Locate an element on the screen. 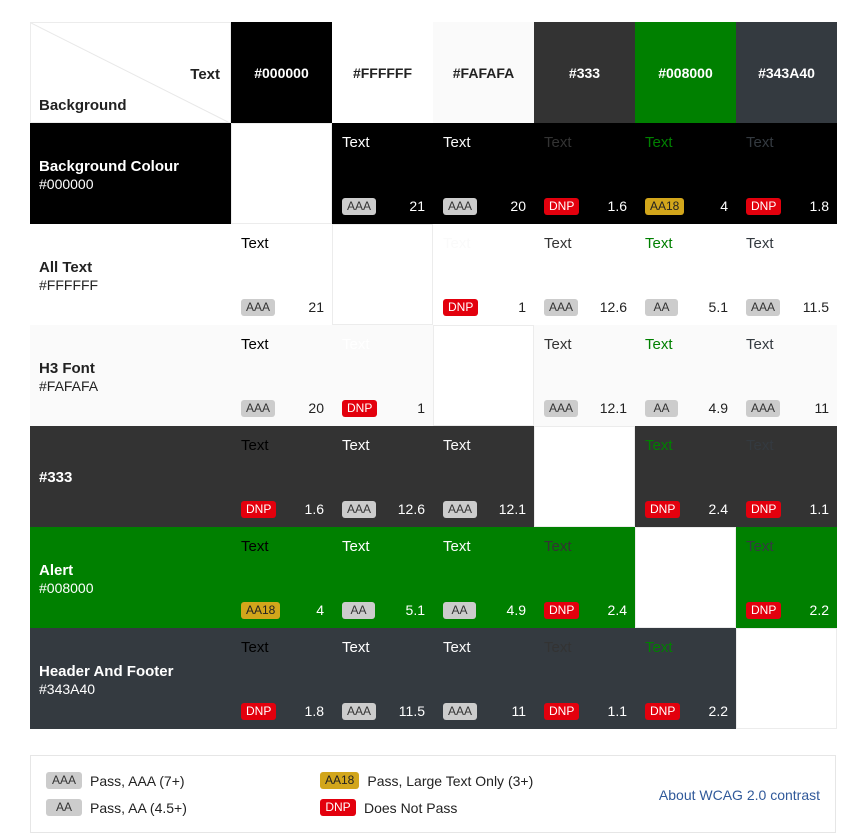 The height and width of the screenshot is (838, 862). contrast-ratio: 4 is located at coordinates (320, 610).